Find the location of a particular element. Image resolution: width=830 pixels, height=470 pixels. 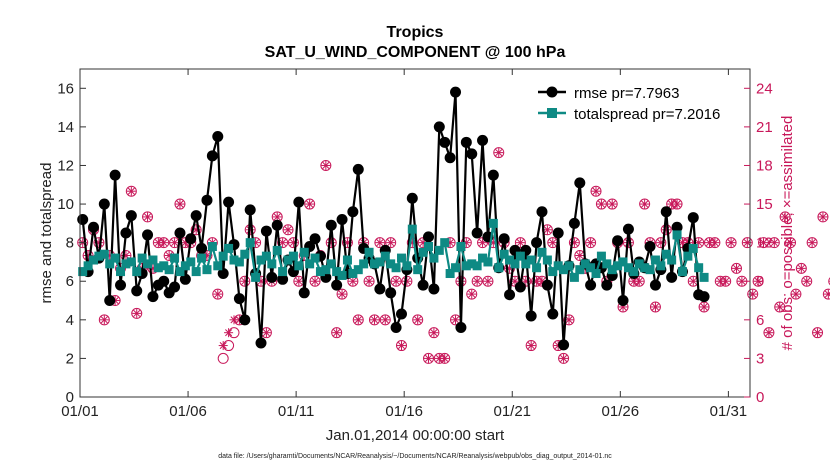

y-right-tick-label: 21 is located at coordinates (764, 127).